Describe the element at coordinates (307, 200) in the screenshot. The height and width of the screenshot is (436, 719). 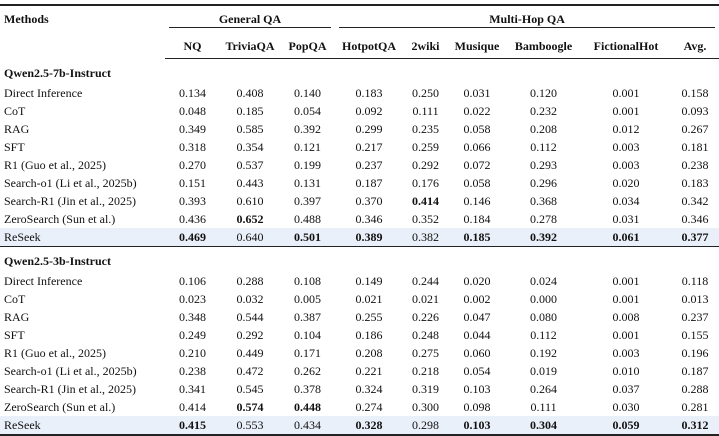
I see `score-cell: 0.397` at that location.